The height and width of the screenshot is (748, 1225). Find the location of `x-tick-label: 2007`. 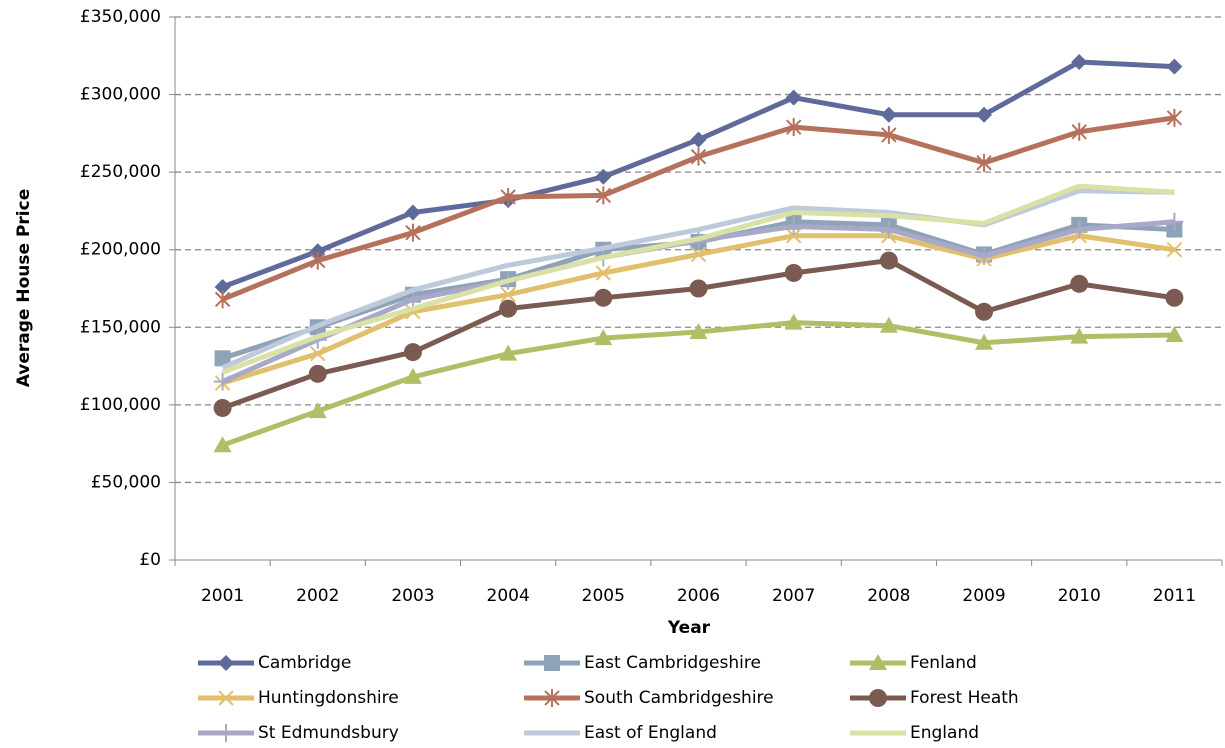

x-tick-label: 2007 is located at coordinates (793, 596).